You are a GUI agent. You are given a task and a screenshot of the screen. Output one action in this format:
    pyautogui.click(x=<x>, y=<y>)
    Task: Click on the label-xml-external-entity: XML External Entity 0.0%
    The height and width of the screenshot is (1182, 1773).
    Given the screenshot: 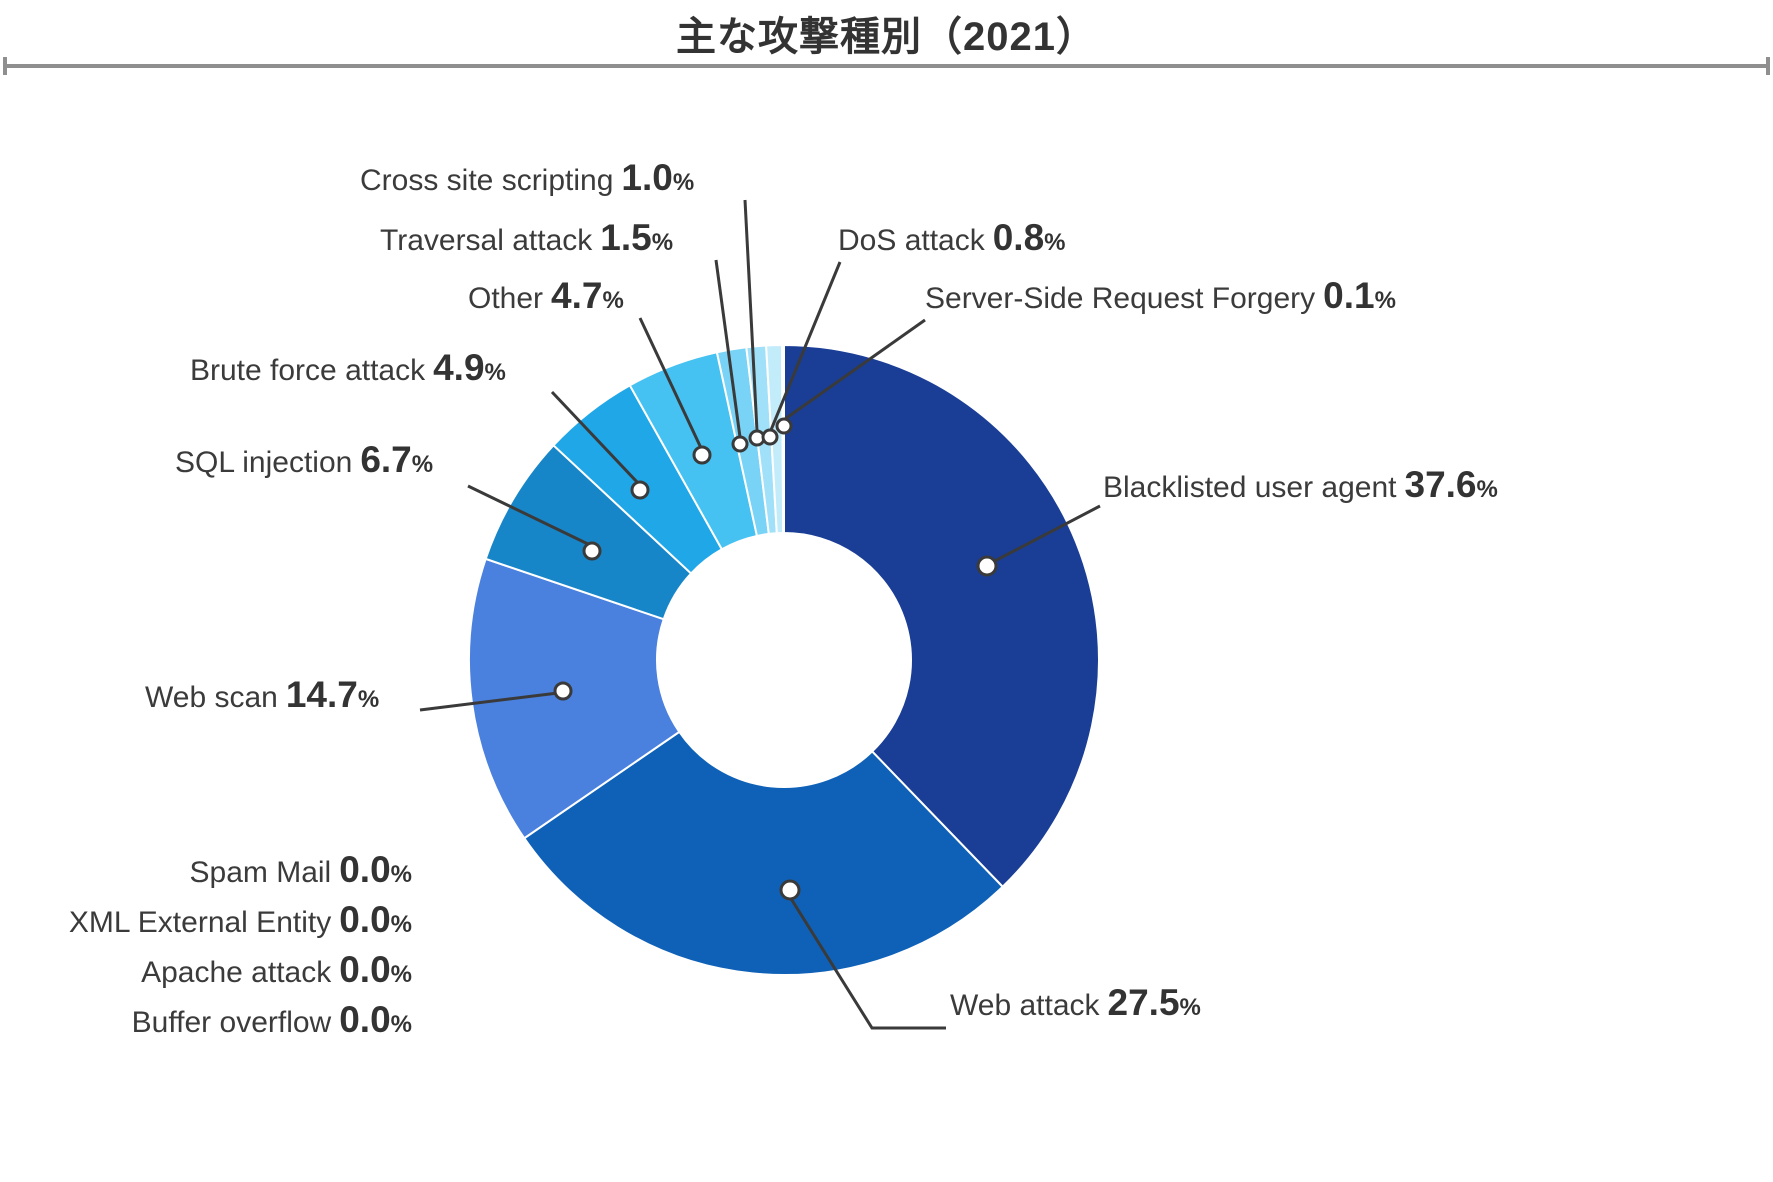 What is the action you would take?
    pyautogui.click(x=211, y=920)
    